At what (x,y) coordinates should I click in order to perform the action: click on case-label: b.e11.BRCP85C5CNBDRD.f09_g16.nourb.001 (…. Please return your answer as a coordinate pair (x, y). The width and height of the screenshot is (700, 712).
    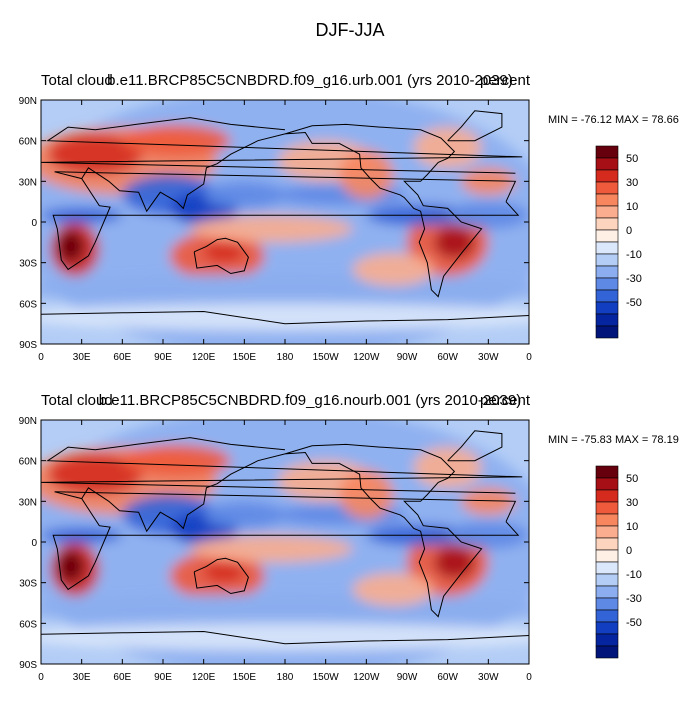
    Looking at the image, I should click on (310, 400).